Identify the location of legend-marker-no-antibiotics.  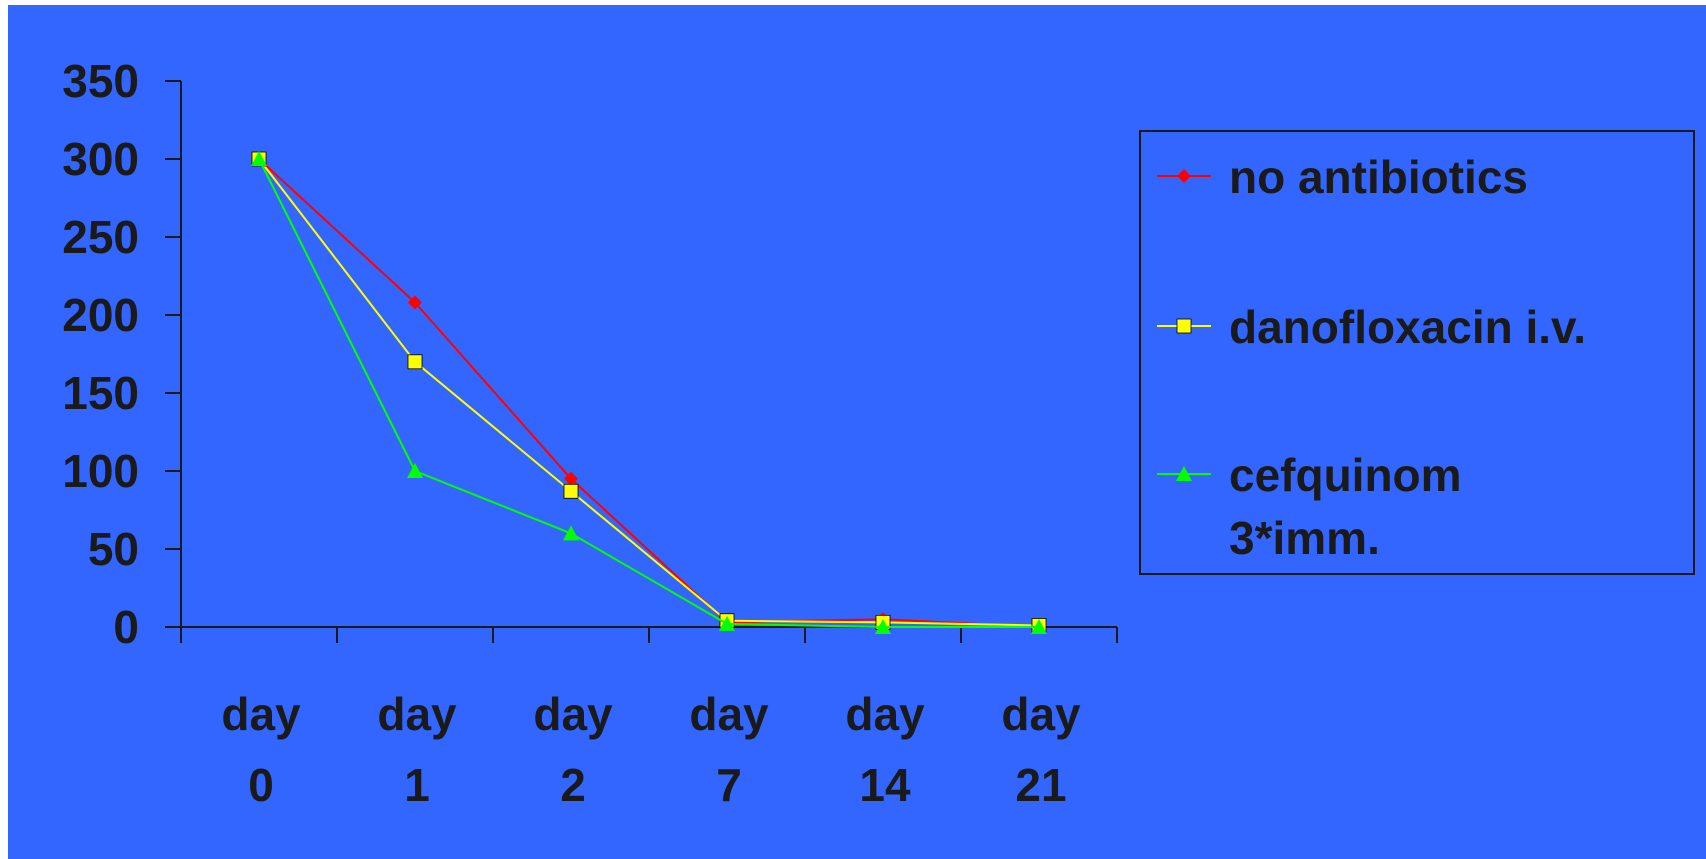
(1184, 176).